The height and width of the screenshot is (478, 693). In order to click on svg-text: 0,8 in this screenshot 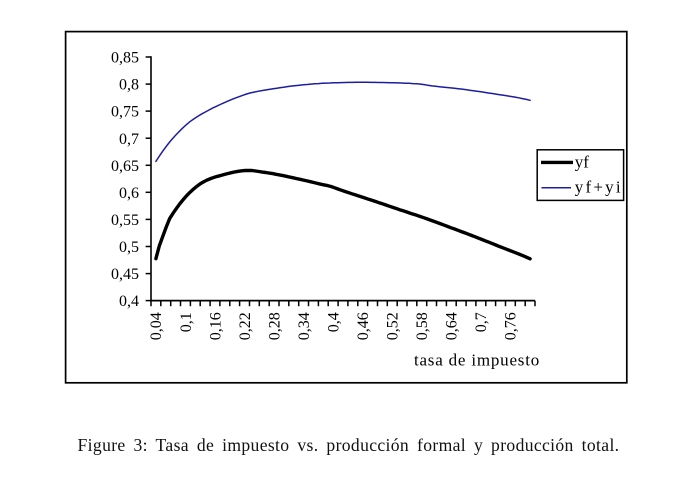, I will do `click(129, 85)`.